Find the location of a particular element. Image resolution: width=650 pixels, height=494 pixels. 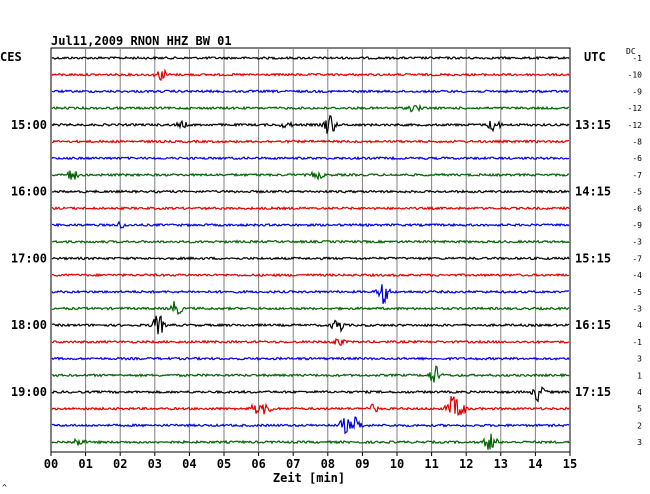

left-timezone-label: CES is located at coordinates (11, 57).